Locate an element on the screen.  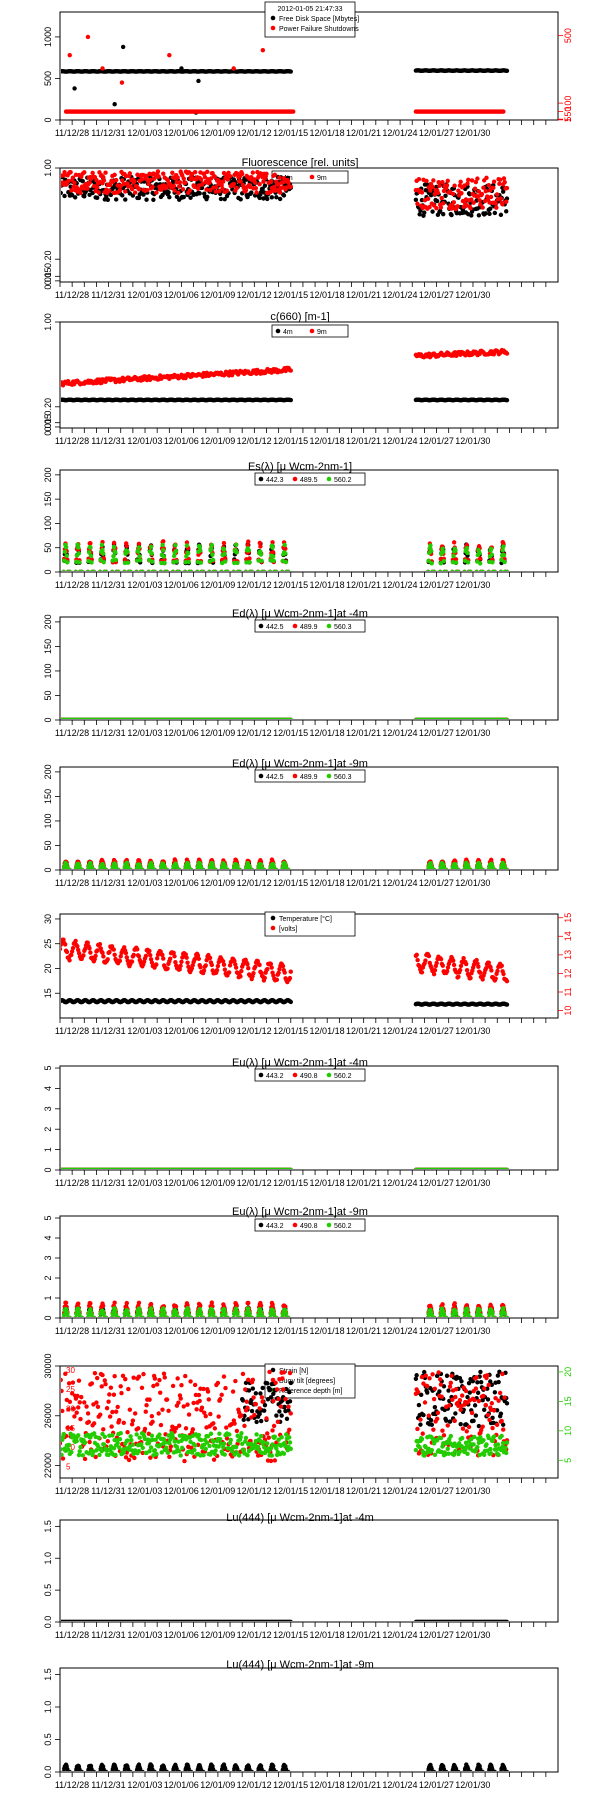
x-tick-label: 11/12/28 is located at coordinates (72, 733).